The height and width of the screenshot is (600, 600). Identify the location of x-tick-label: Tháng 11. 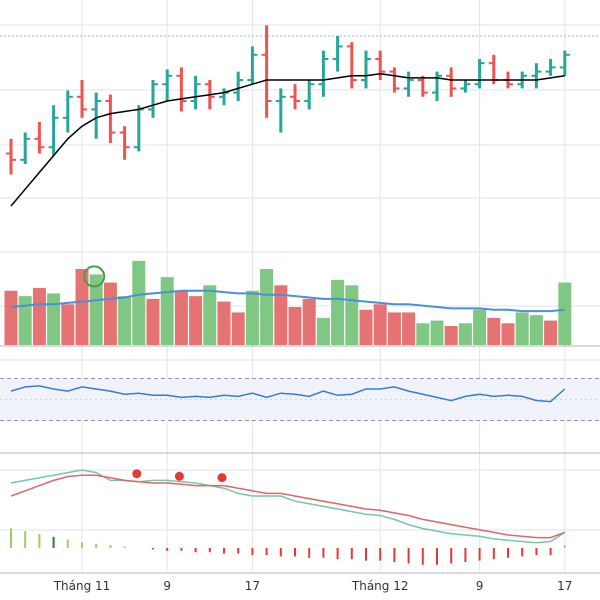
(82, 586).